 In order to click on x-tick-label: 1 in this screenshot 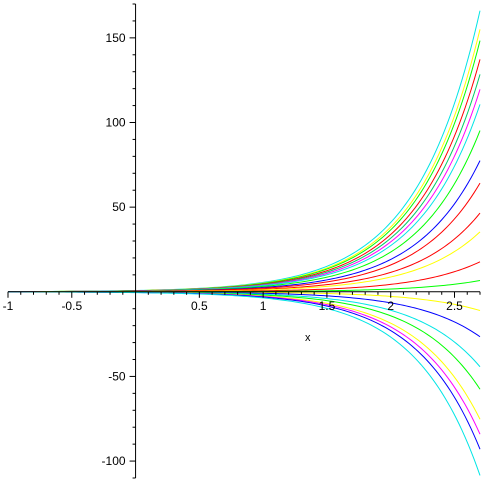, I will do `click(263, 306)`.